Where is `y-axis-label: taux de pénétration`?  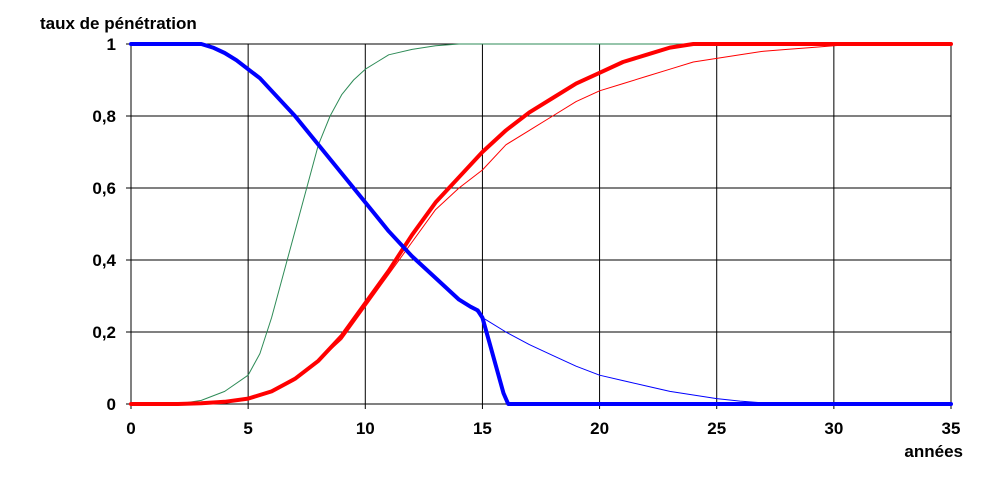 y-axis-label: taux de pénétration is located at coordinates (118, 23).